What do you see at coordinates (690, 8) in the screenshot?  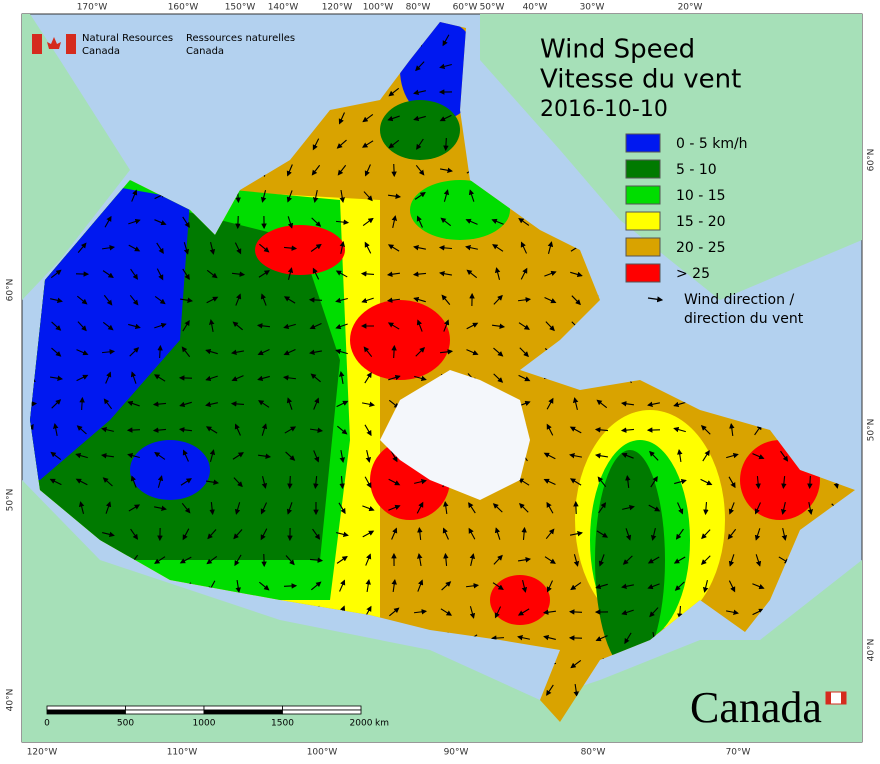 I see `lon-label: 20°W` at bounding box center [690, 8].